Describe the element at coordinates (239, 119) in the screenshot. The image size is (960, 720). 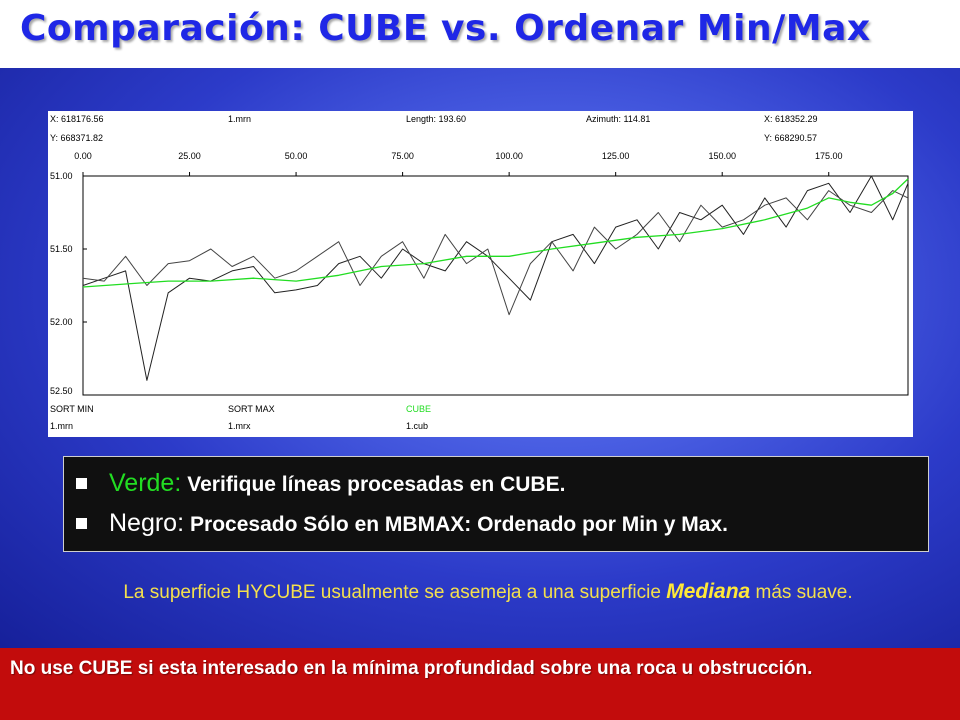
I see `header-file: 1.mrn` at that location.